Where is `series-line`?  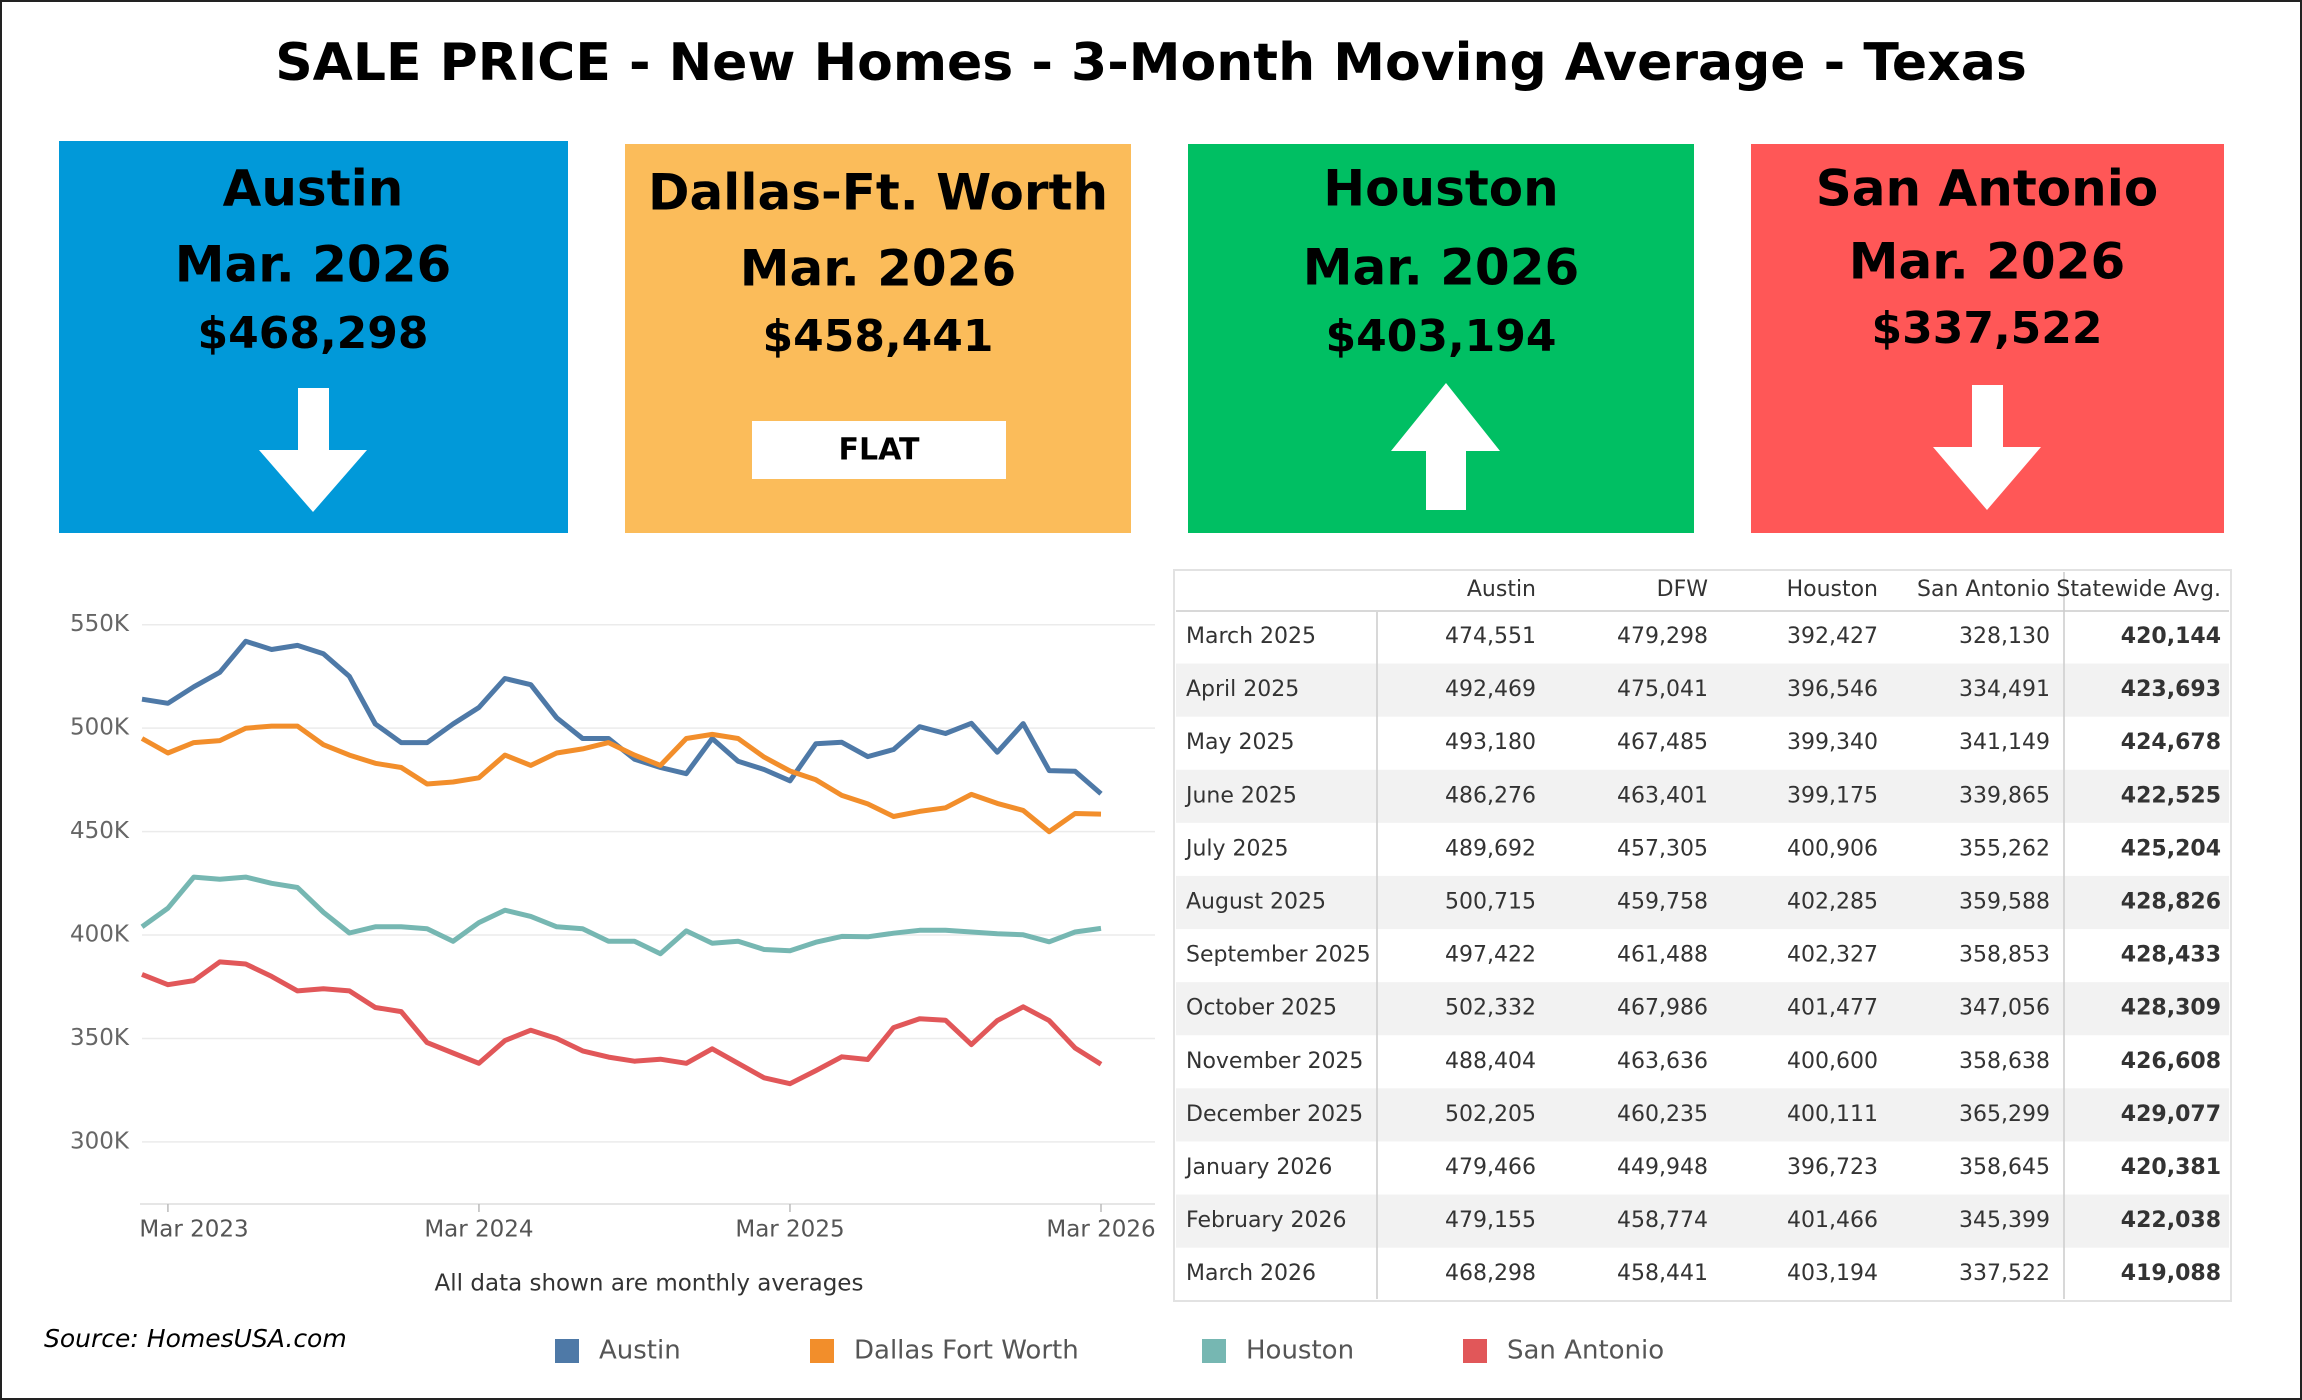 series-line is located at coordinates (621, 779).